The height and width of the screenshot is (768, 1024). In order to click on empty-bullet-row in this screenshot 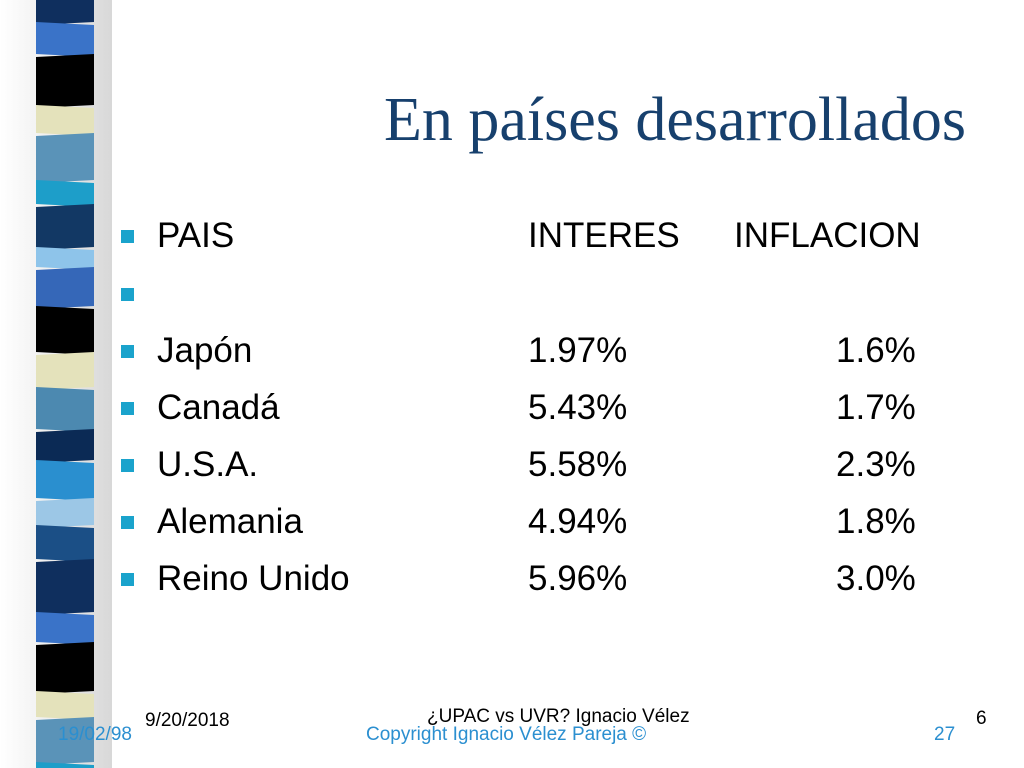, I will do `click(512, 294)`.